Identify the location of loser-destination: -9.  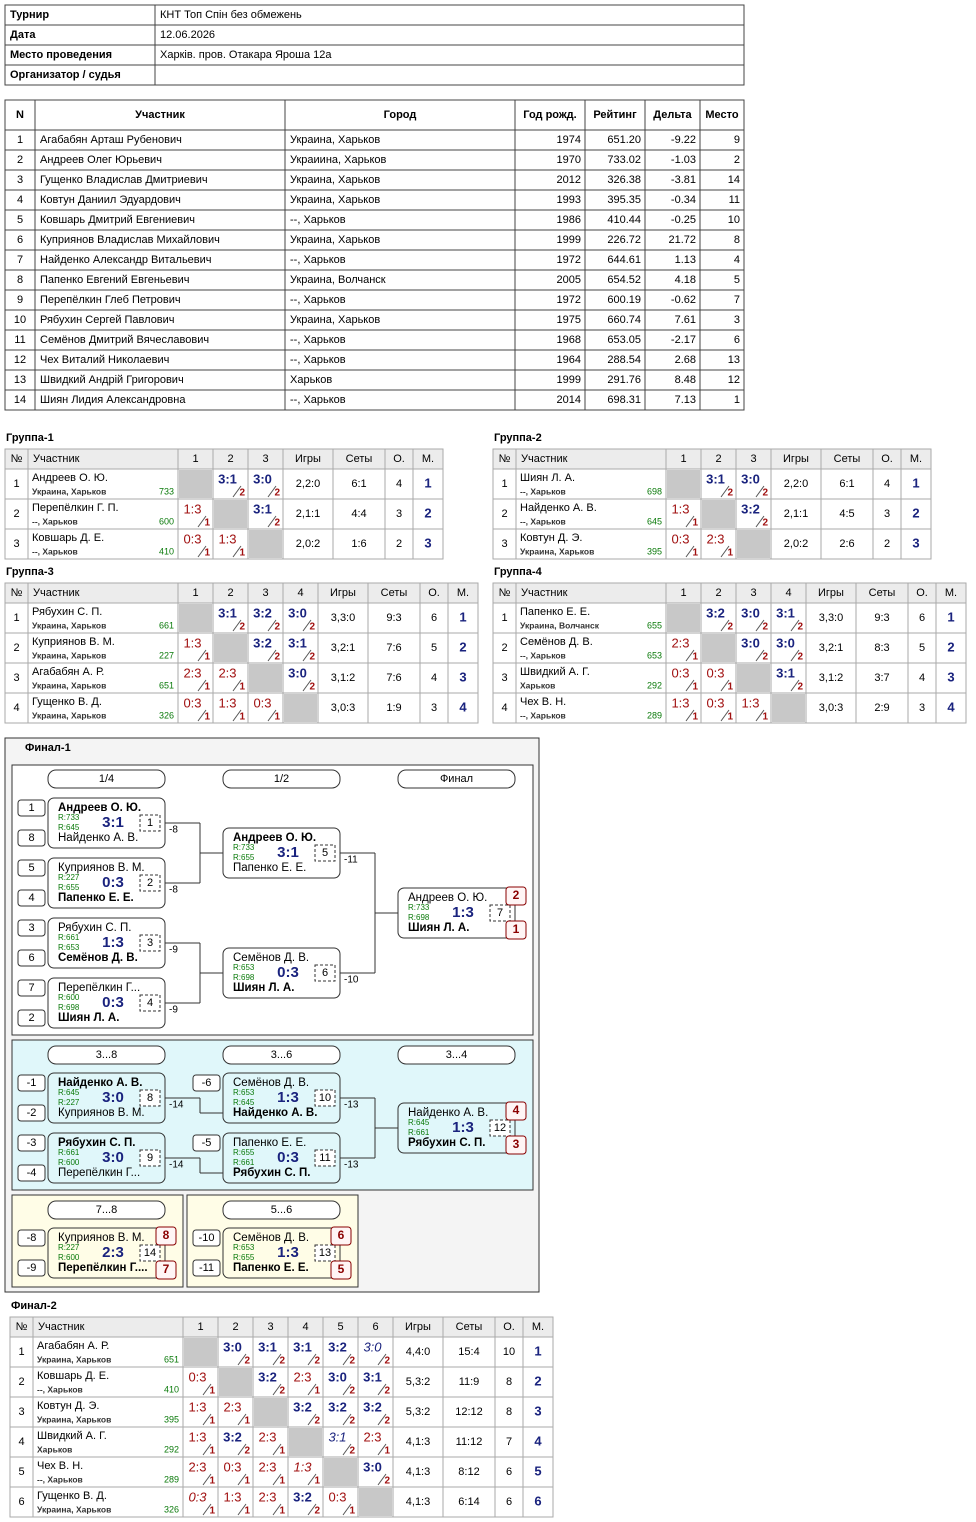
(173, 950).